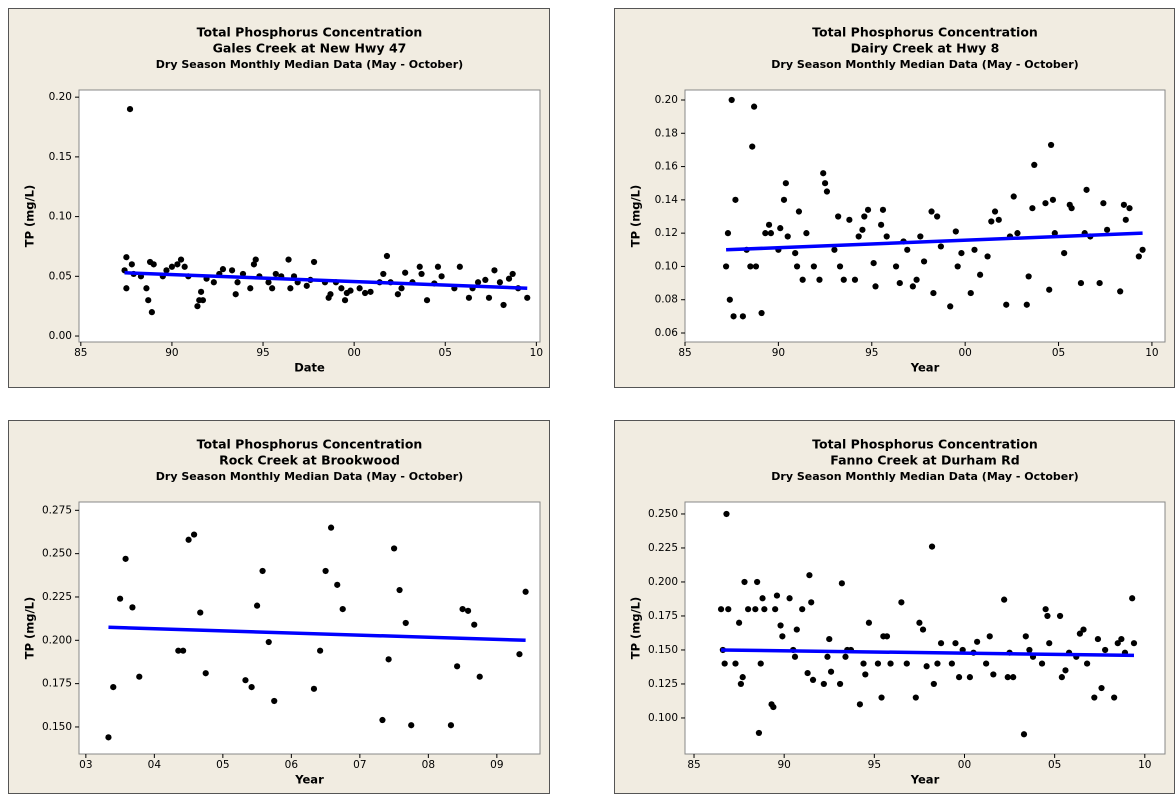 This screenshot has width=1176, height=795. I want to click on y-tick-label: 0.175, so click(663, 616).